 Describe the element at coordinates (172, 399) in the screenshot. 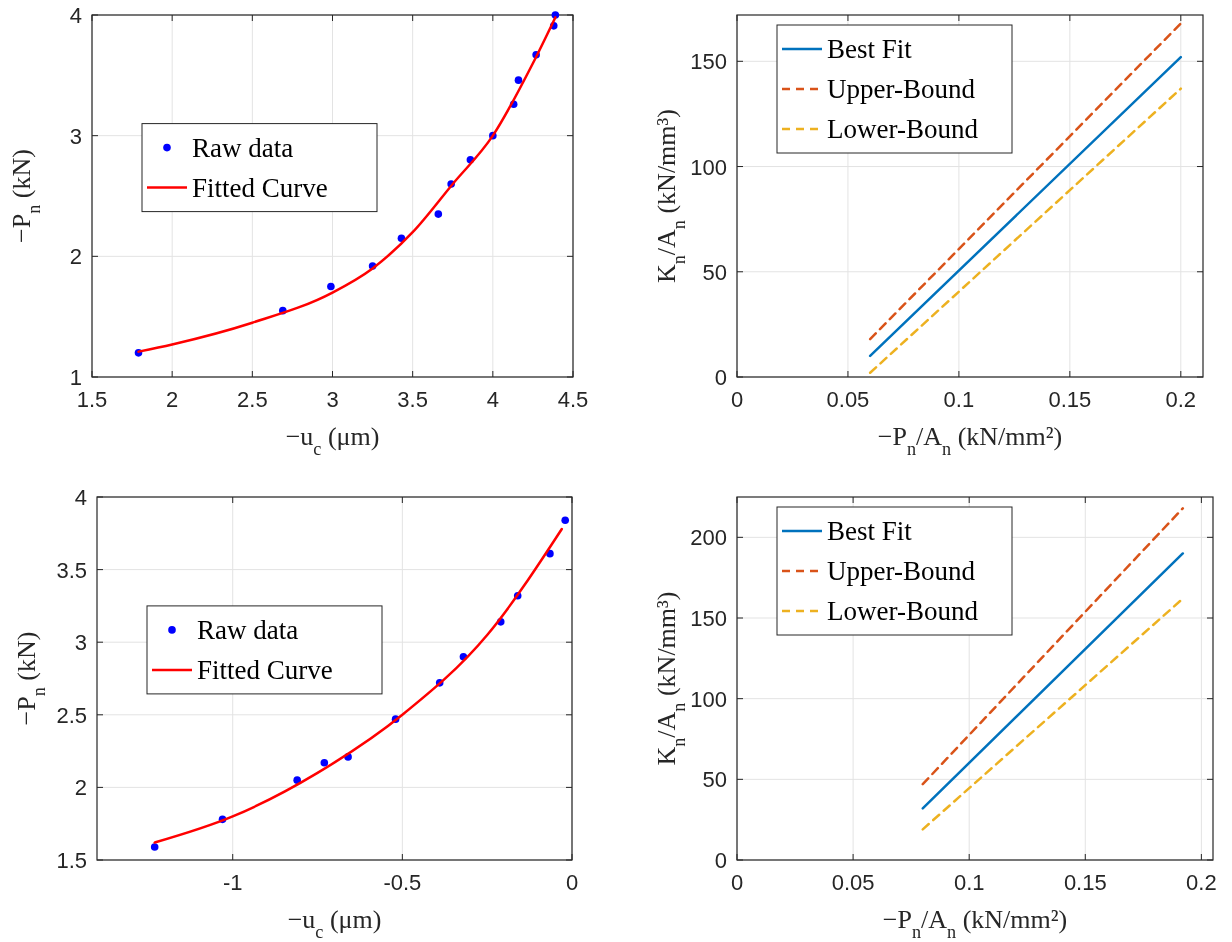

I see `x-tick-label: 2` at that location.